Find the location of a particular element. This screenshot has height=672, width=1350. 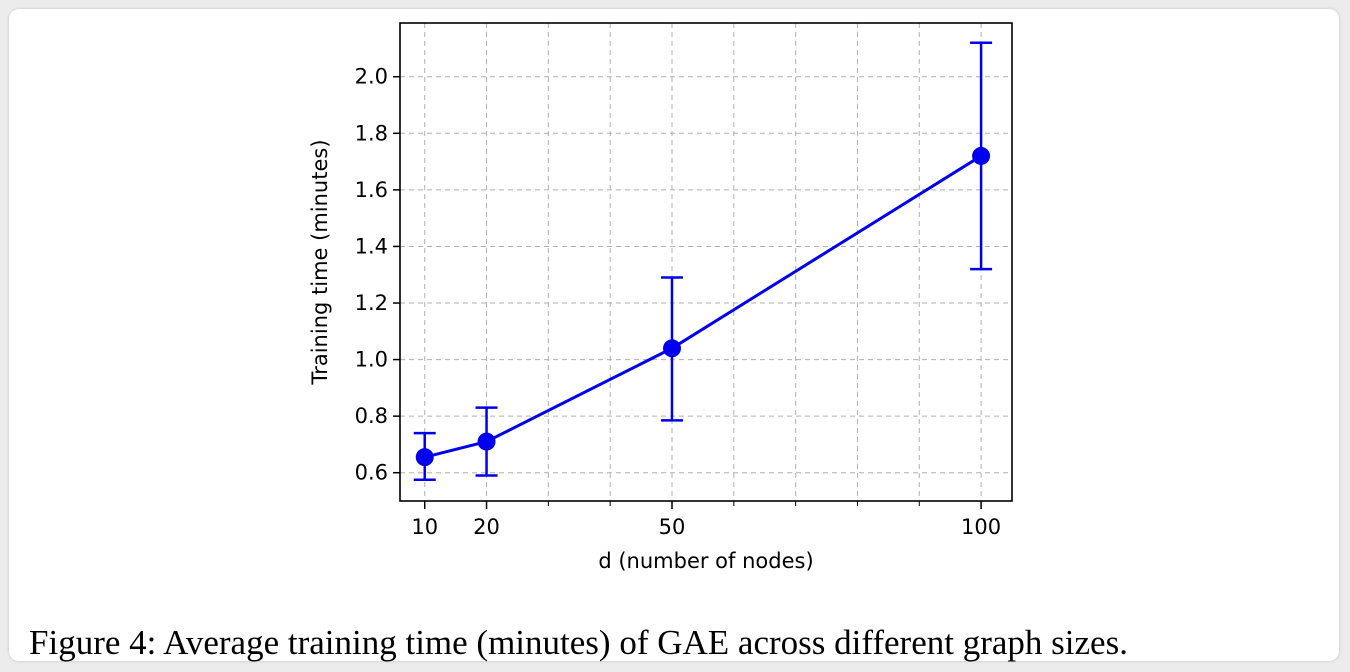

y-tick-label: 1.8 is located at coordinates (371, 133).